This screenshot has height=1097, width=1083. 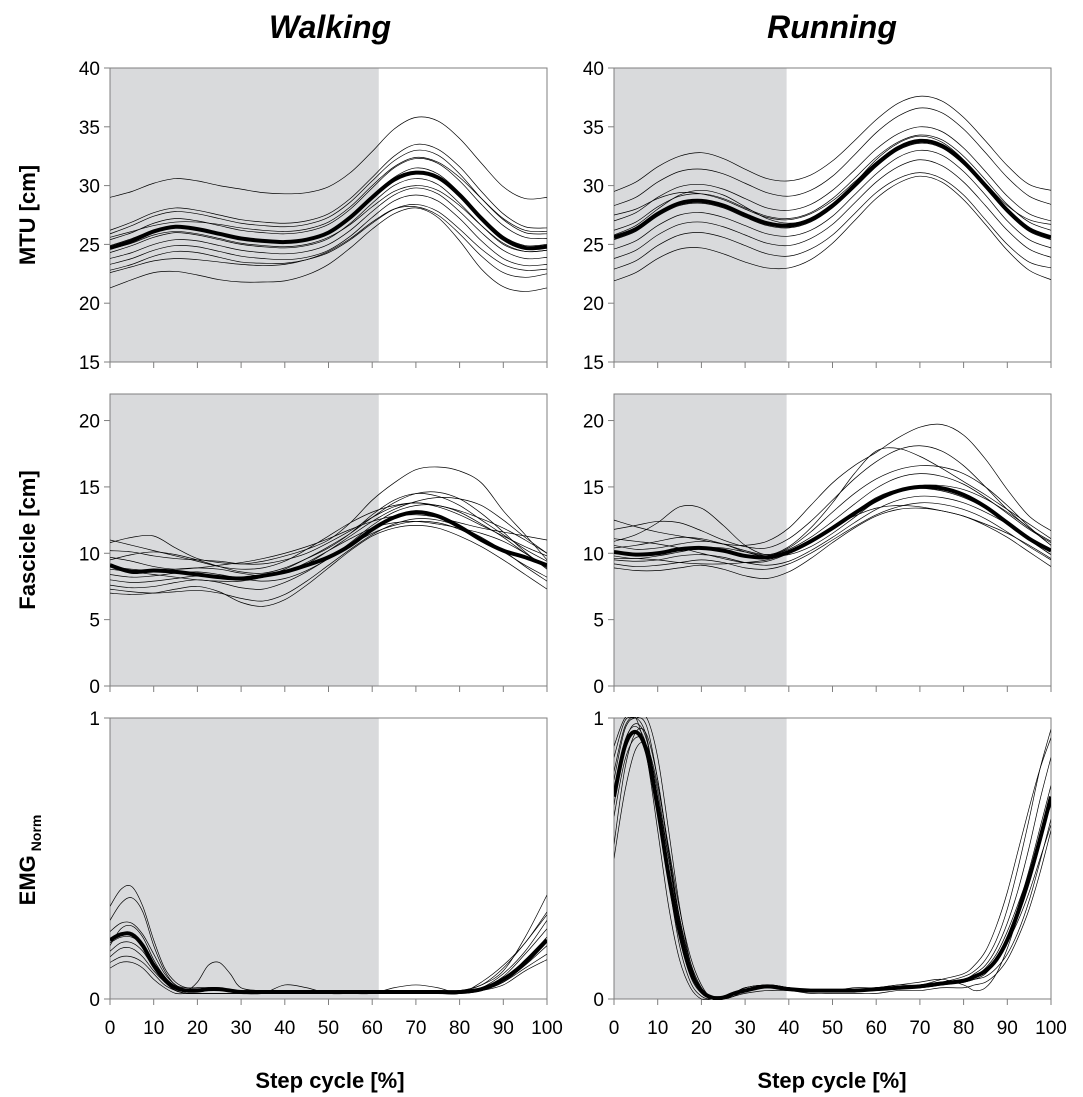 I want to click on panel-running-mtu: 15 20 25 30 35 40, so click(x=817, y=216).